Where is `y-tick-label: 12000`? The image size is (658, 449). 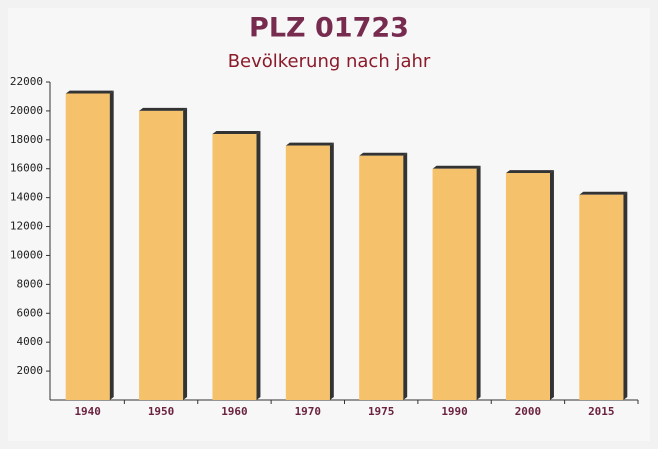
y-tick-label: 12000 is located at coordinates (26, 226).